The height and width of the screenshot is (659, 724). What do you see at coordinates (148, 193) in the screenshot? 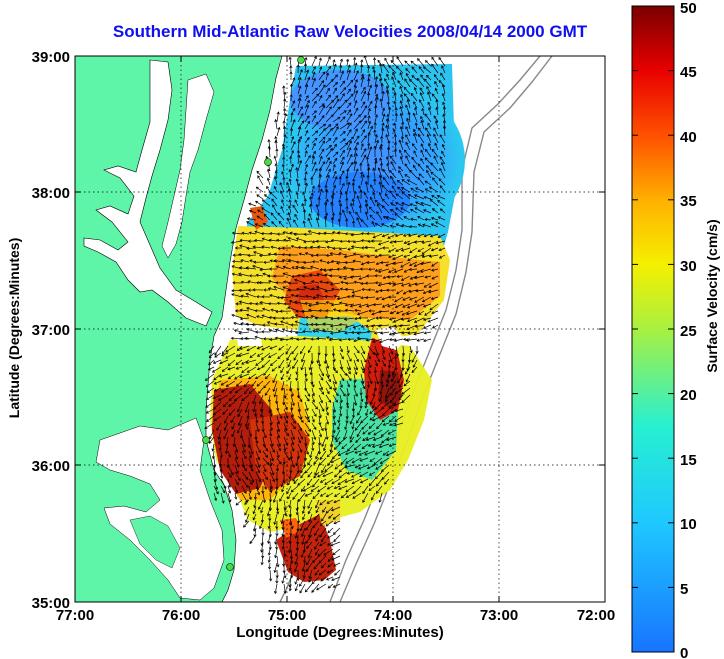
I see `chesapeake-bay` at bounding box center [148, 193].